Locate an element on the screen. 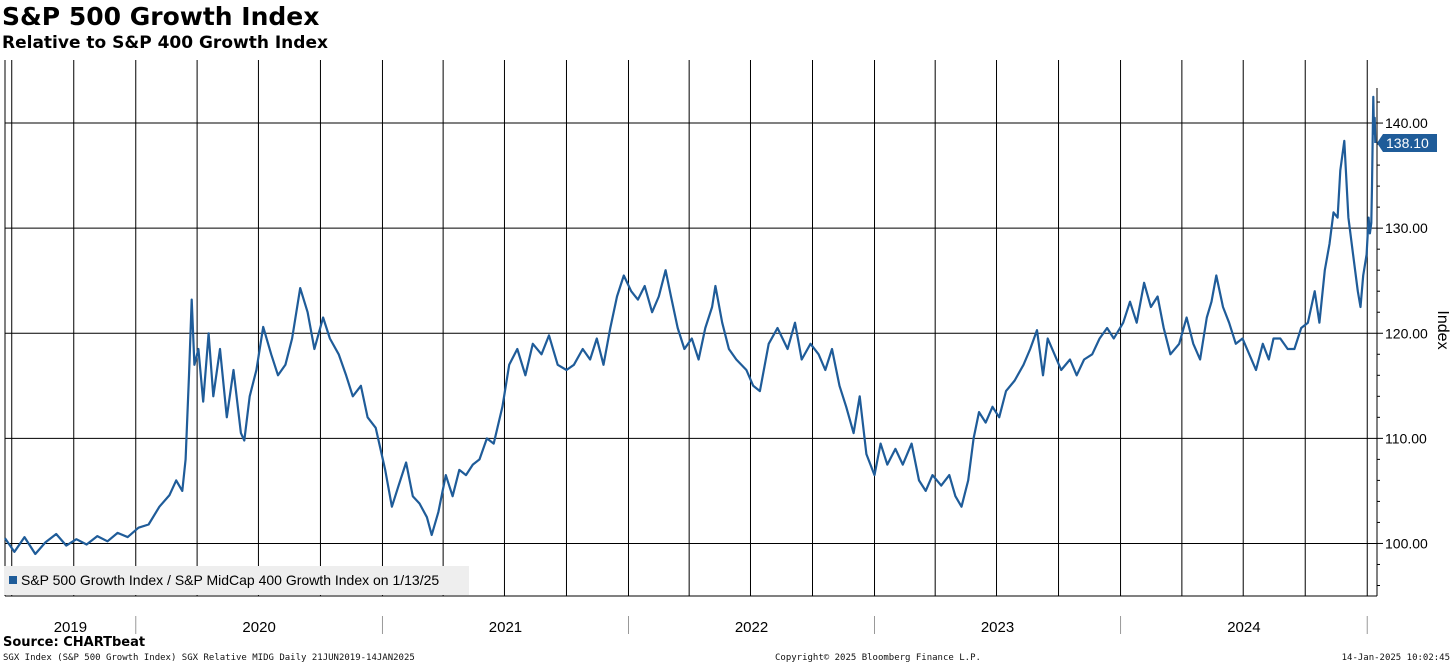  x-year-label: 2019 is located at coordinates (70, 627).